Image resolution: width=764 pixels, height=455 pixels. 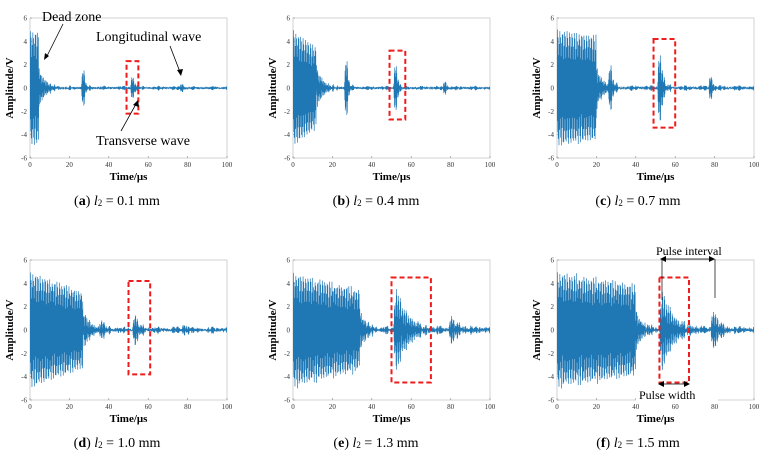 I want to click on panel-c: 0 20 40 60 80 100 -6 -4 -2 0 2 4 6 Time/μs Amplitude/V, so click(x=645, y=99).